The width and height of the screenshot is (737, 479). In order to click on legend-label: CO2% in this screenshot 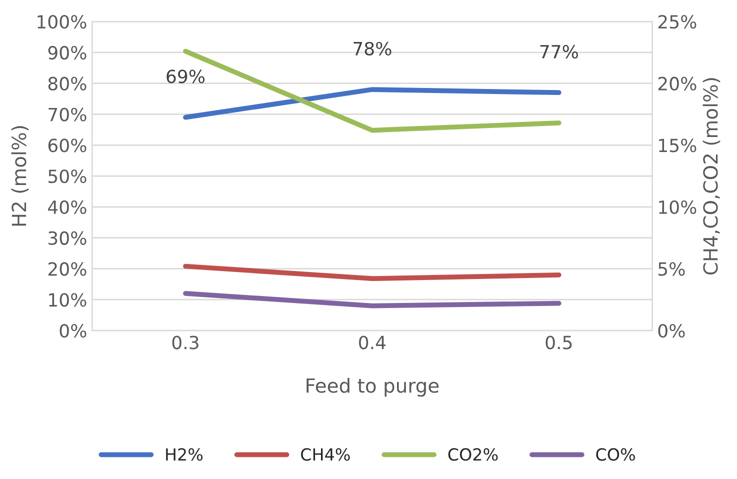, I will do `click(473, 454)`.